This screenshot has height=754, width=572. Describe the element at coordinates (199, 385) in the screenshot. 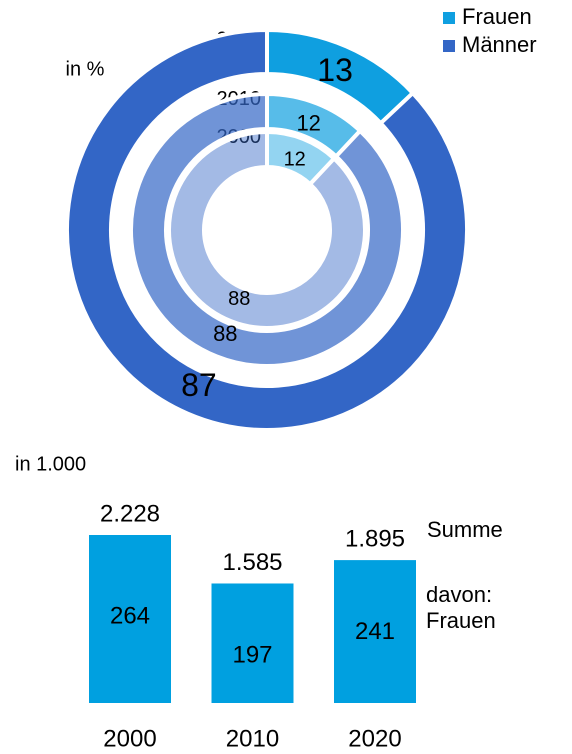

I see `data-label: 87` at that location.